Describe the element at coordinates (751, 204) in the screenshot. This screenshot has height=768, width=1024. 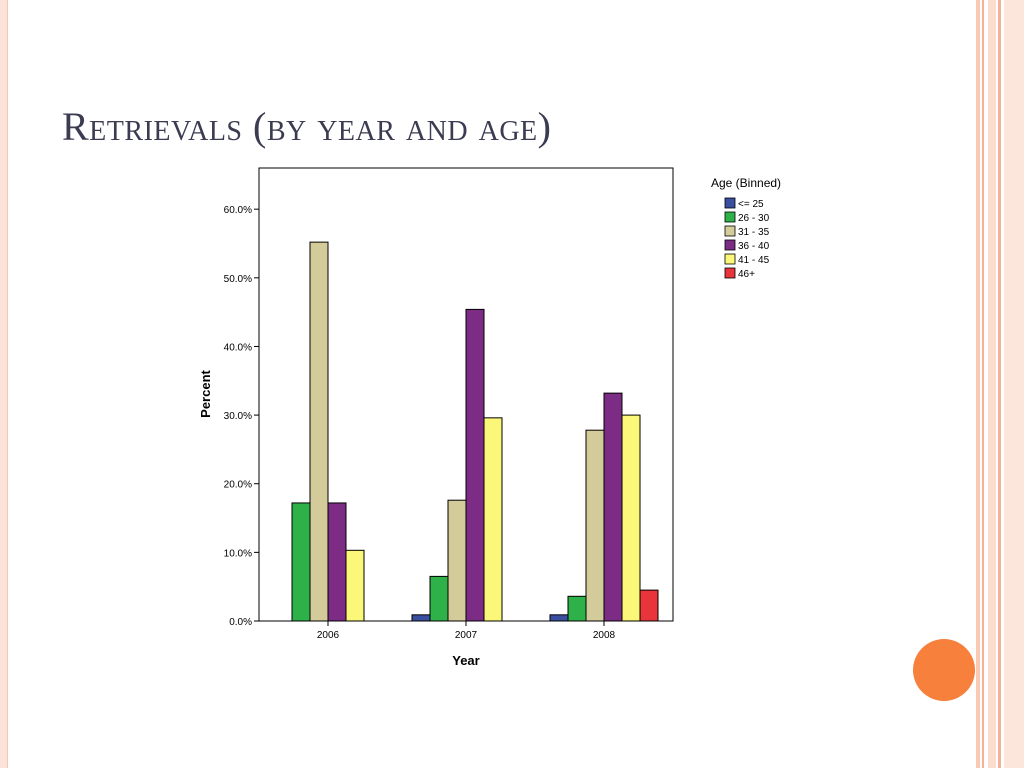
I see `legend-item-label: <= 25` at that location.